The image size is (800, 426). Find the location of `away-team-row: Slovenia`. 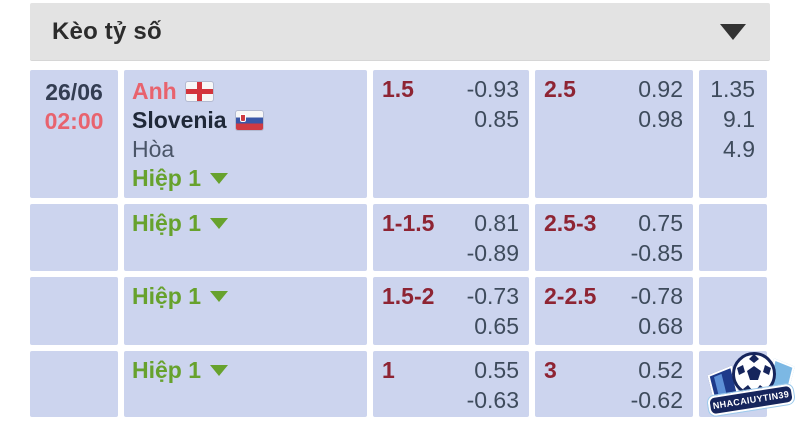

away-team-row: Slovenia is located at coordinates (249, 120).